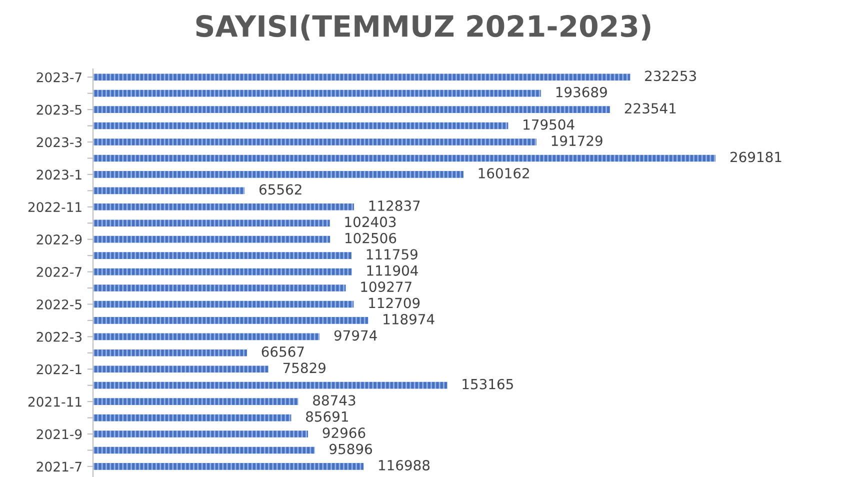  What do you see at coordinates (394, 205) in the screenshot?
I see `data-label: 112837` at bounding box center [394, 205].